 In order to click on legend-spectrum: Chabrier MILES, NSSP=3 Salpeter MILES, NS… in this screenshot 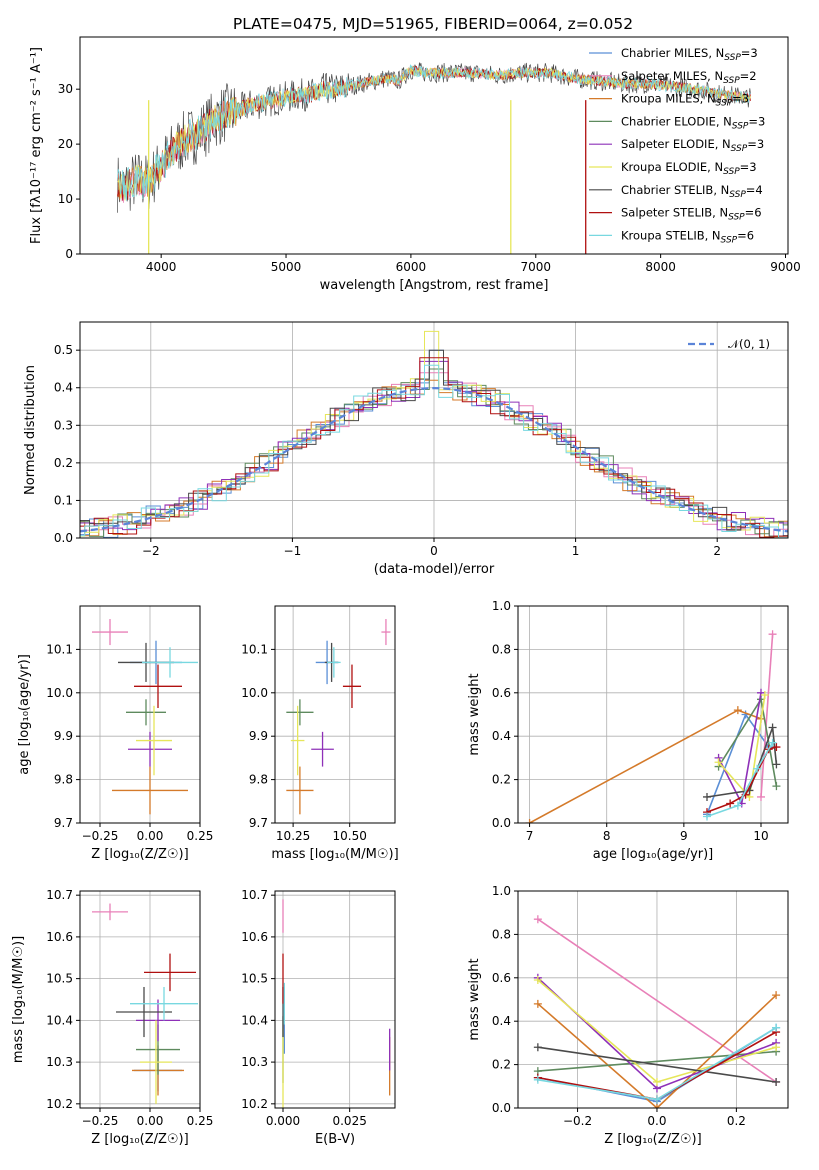, I will do `click(677, 145)`.